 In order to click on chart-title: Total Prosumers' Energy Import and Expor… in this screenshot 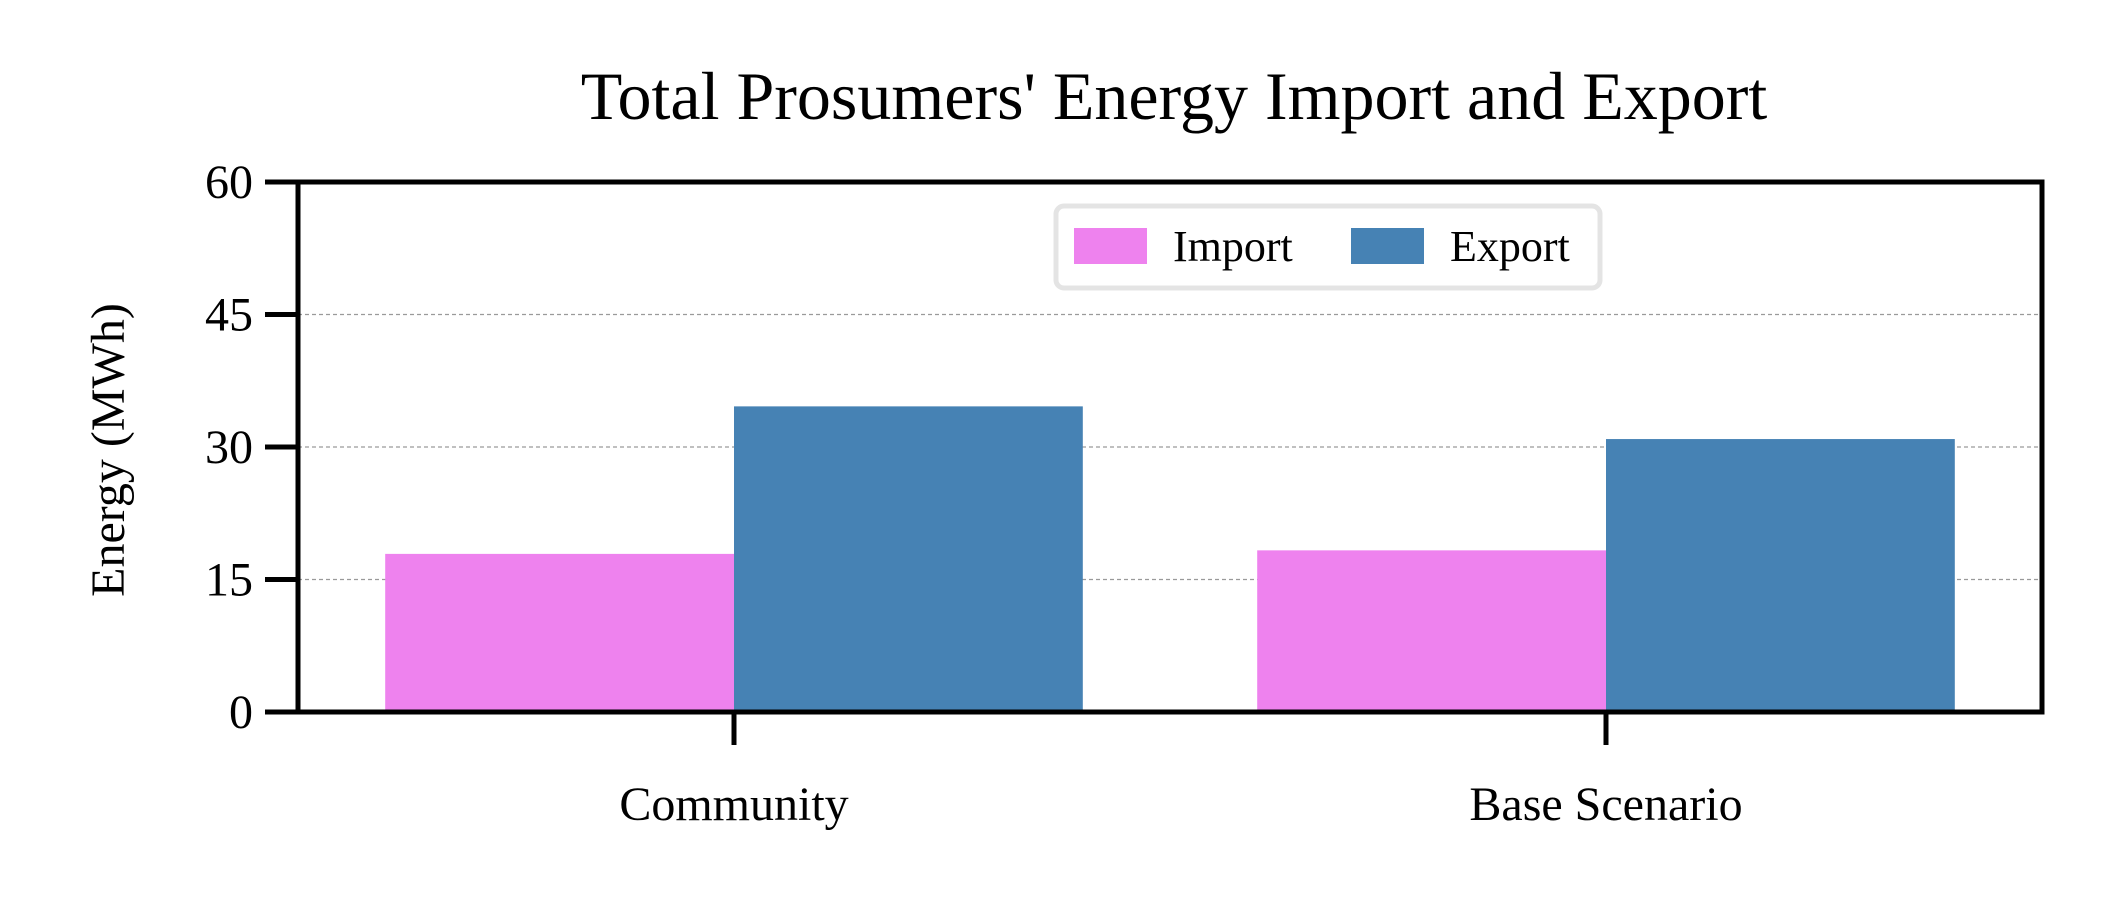, I will do `click(1174, 96)`.